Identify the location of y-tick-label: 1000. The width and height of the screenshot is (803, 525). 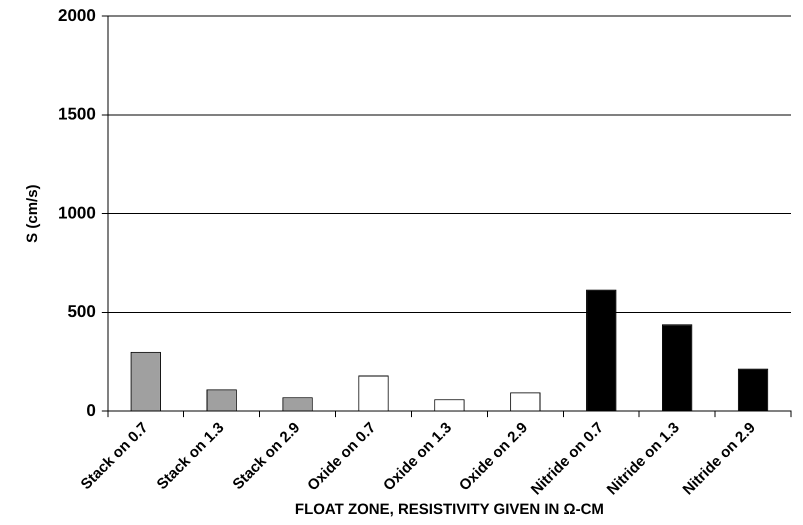
(77, 212).